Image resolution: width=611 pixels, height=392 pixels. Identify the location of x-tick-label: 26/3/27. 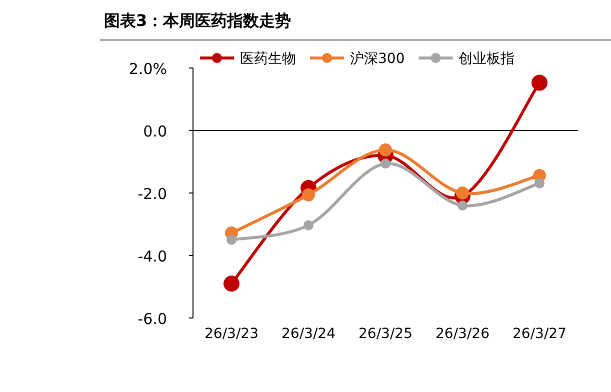
(539, 334).